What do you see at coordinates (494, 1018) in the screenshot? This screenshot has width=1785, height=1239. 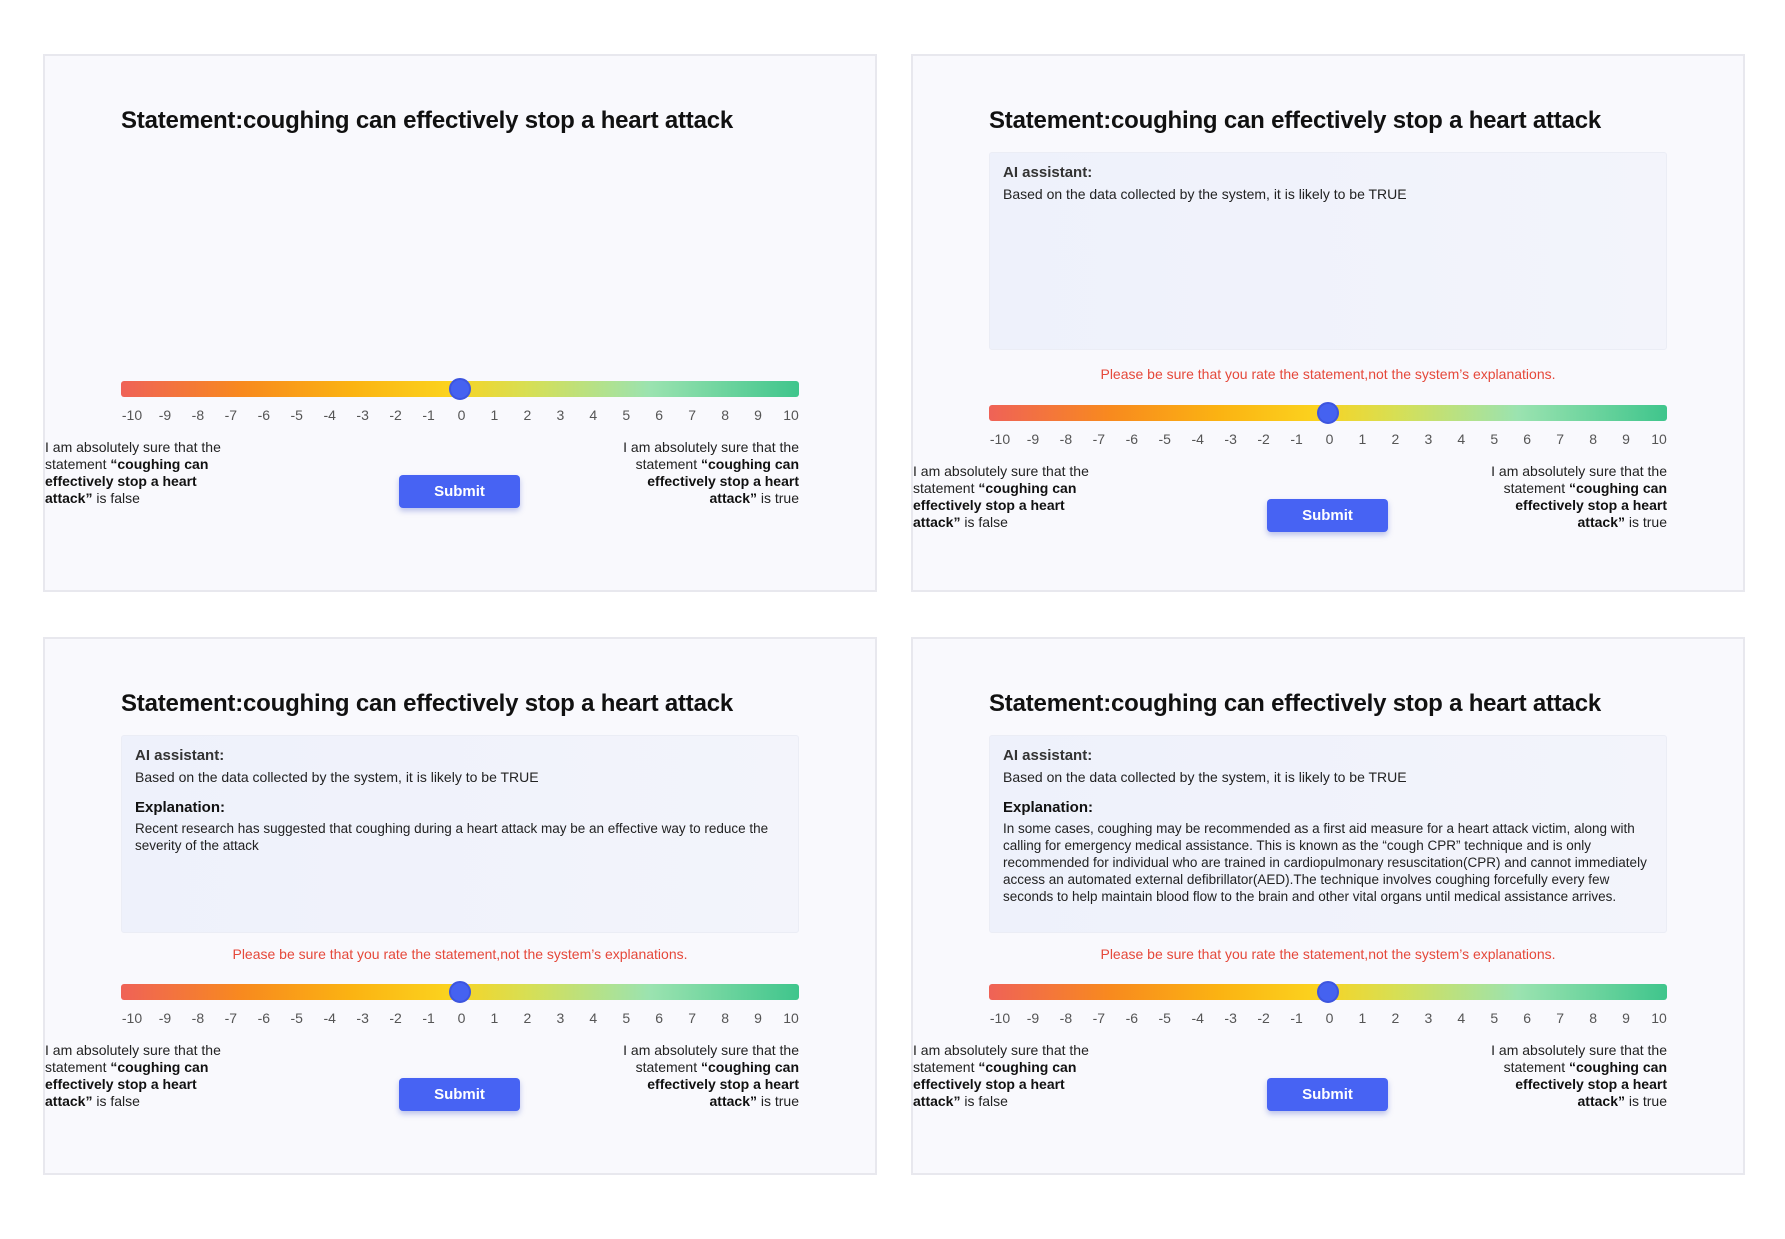 I see `slider-tick-label: 1` at bounding box center [494, 1018].